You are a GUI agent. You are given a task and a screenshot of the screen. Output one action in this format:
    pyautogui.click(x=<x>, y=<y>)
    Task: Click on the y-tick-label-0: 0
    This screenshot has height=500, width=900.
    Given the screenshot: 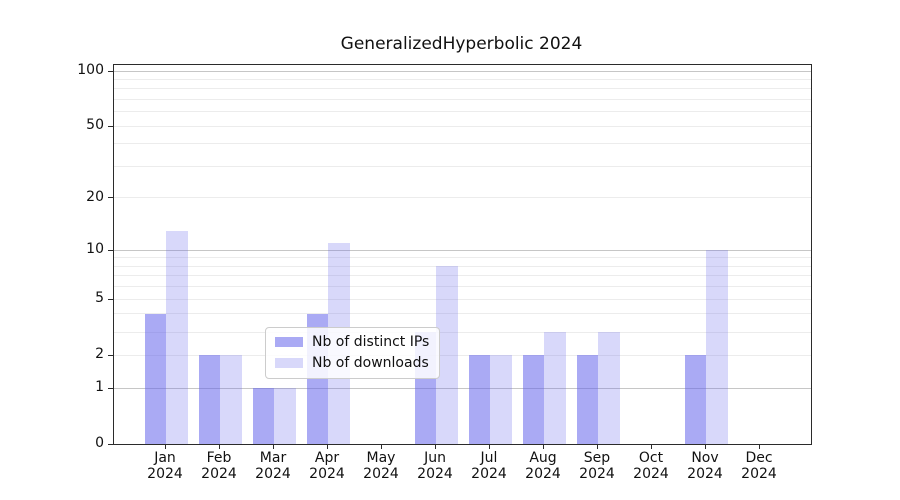 What is the action you would take?
    pyautogui.click(x=99, y=443)
    